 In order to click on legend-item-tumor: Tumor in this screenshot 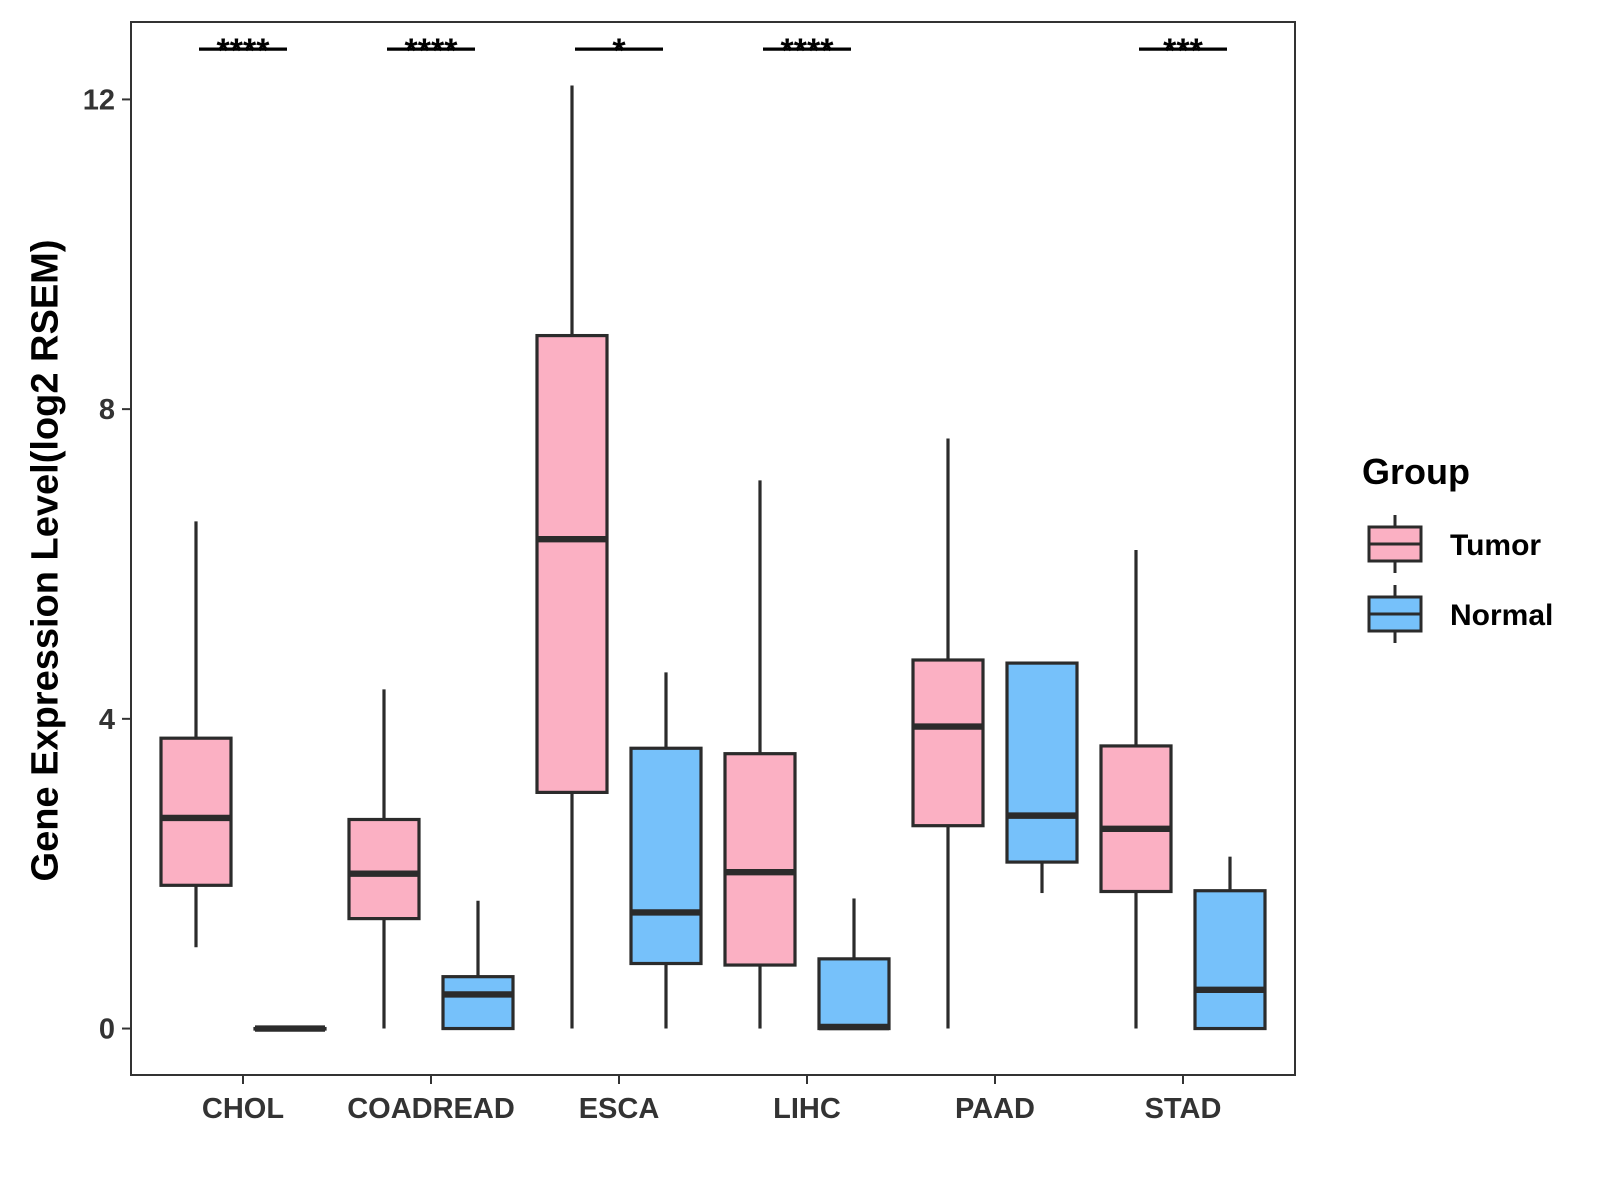, I will do `click(1454, 544)`.